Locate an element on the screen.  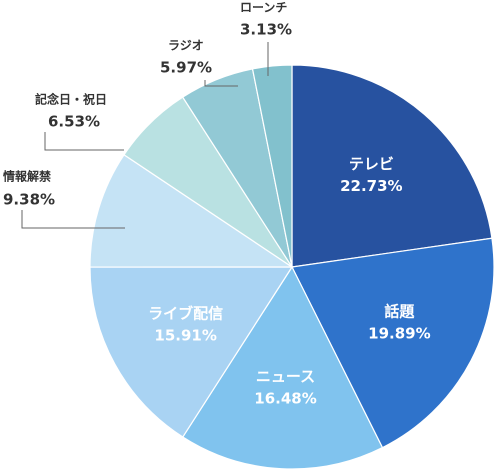
slice-label: ニュース is located at coordinates (285, 377).